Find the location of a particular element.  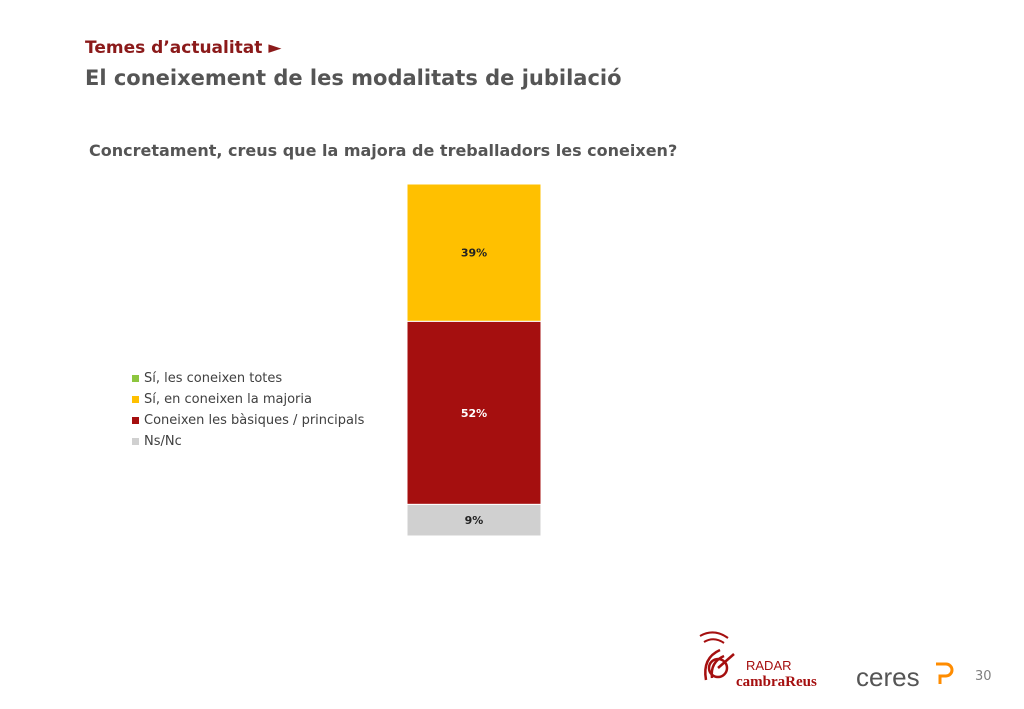

data-label-1: 39% is located at coordinates (474, 253).